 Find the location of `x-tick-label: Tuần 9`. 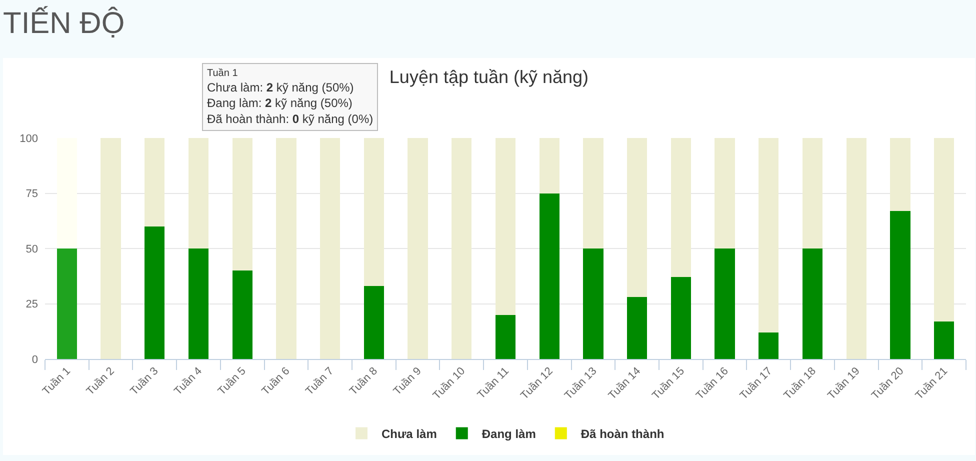

x-tick-label: Tuần 9 is located at coordinates (407, 381).